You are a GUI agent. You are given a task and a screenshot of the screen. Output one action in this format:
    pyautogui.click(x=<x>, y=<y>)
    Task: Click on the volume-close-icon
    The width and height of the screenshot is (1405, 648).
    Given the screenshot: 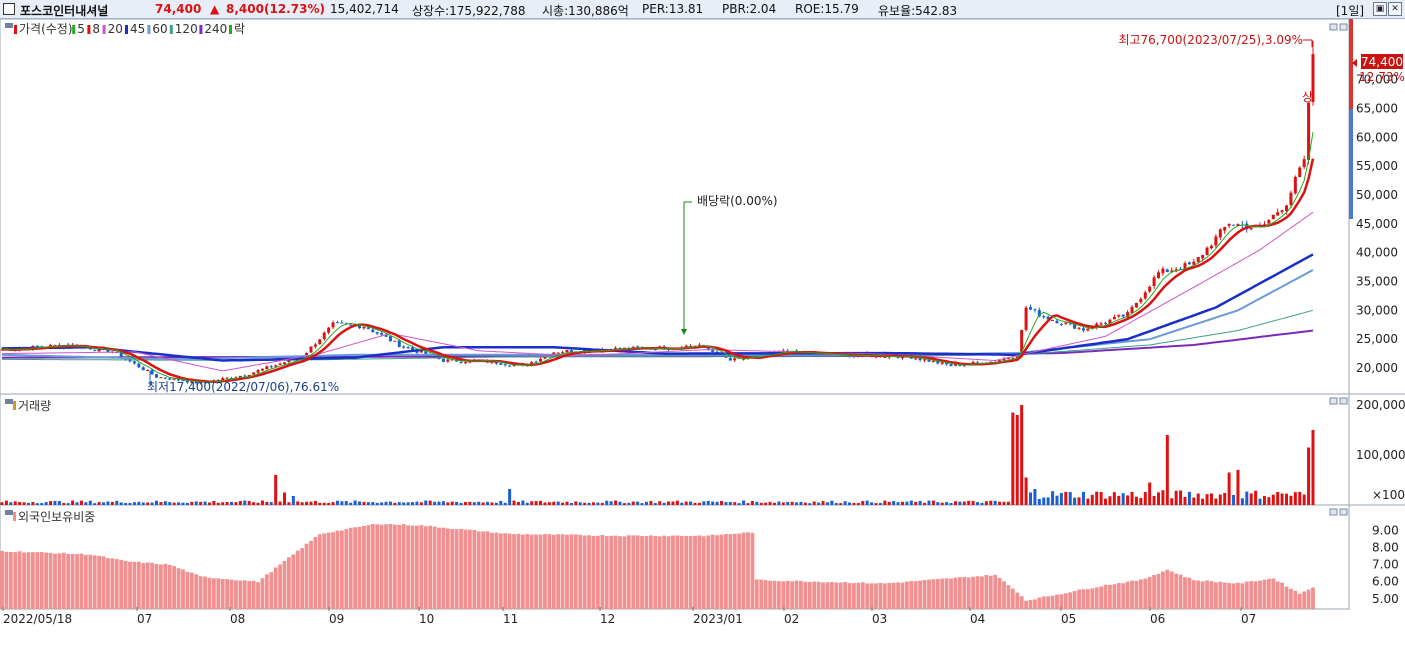 What is the action you would take?
    pyautogui.click(x=1343, y=401)
    